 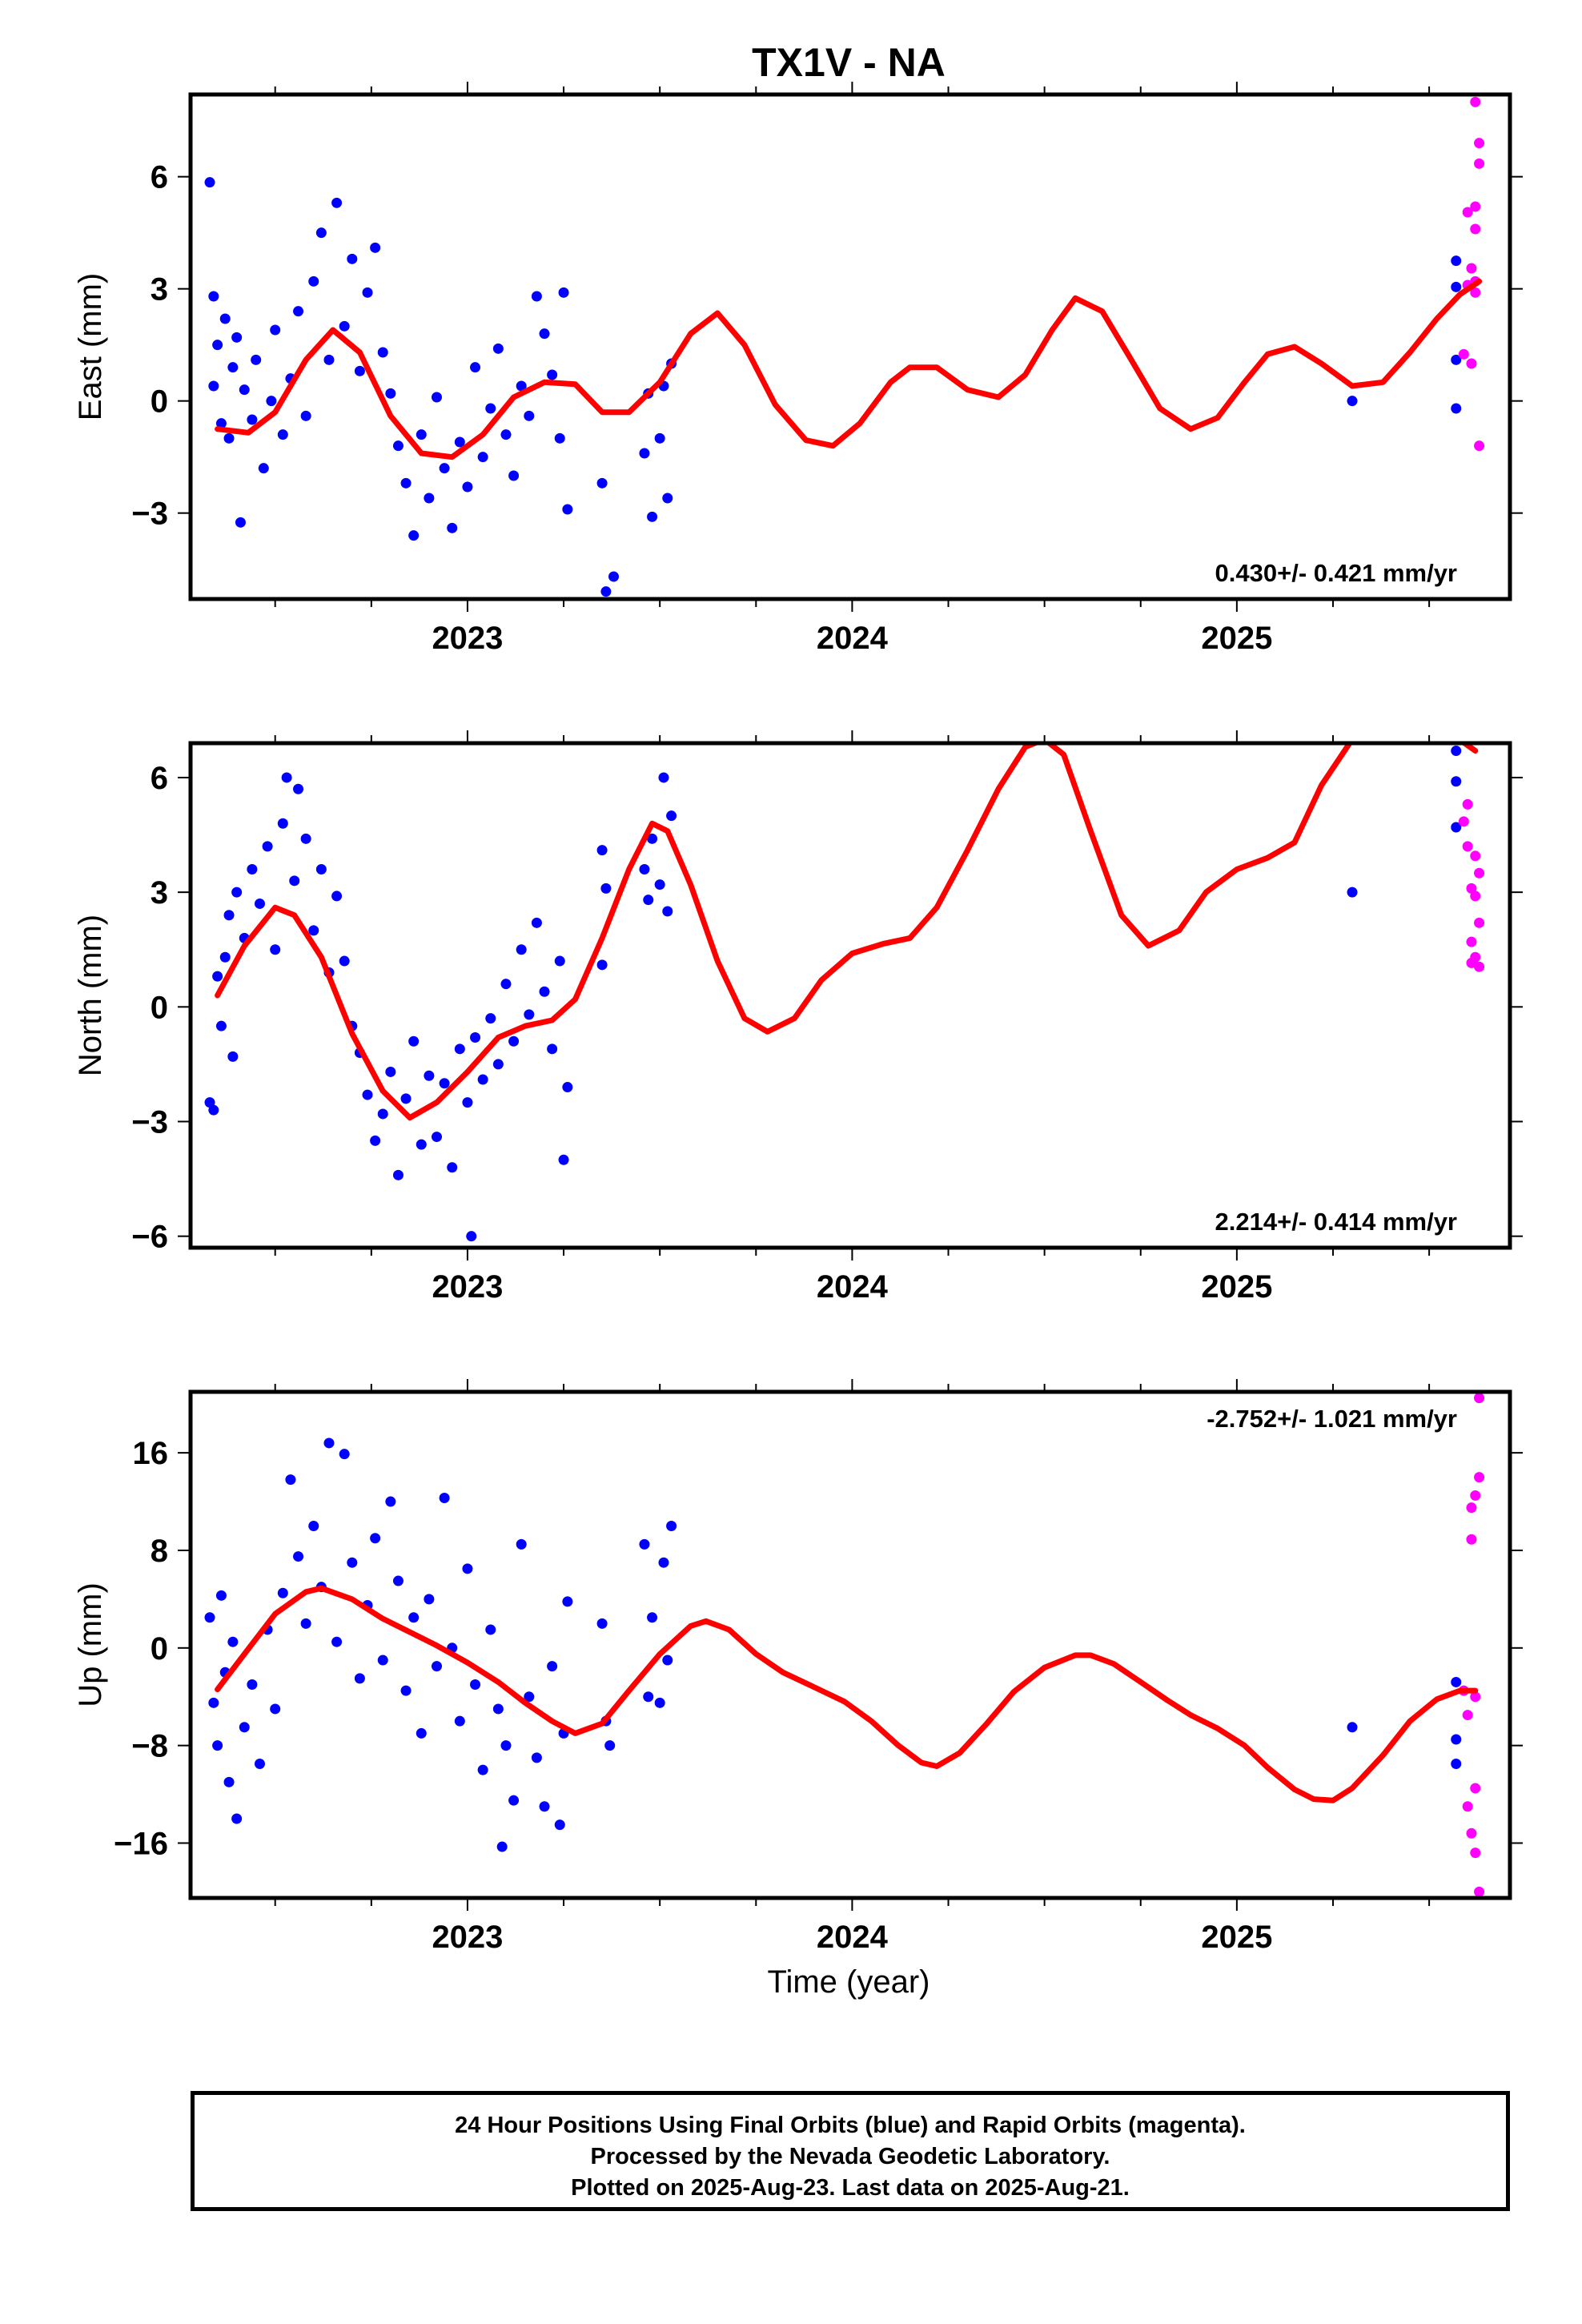 What do you see at coordinates (847, 932) in the screenshot?
I see `north-model-line` at bounding box center [847, 932].